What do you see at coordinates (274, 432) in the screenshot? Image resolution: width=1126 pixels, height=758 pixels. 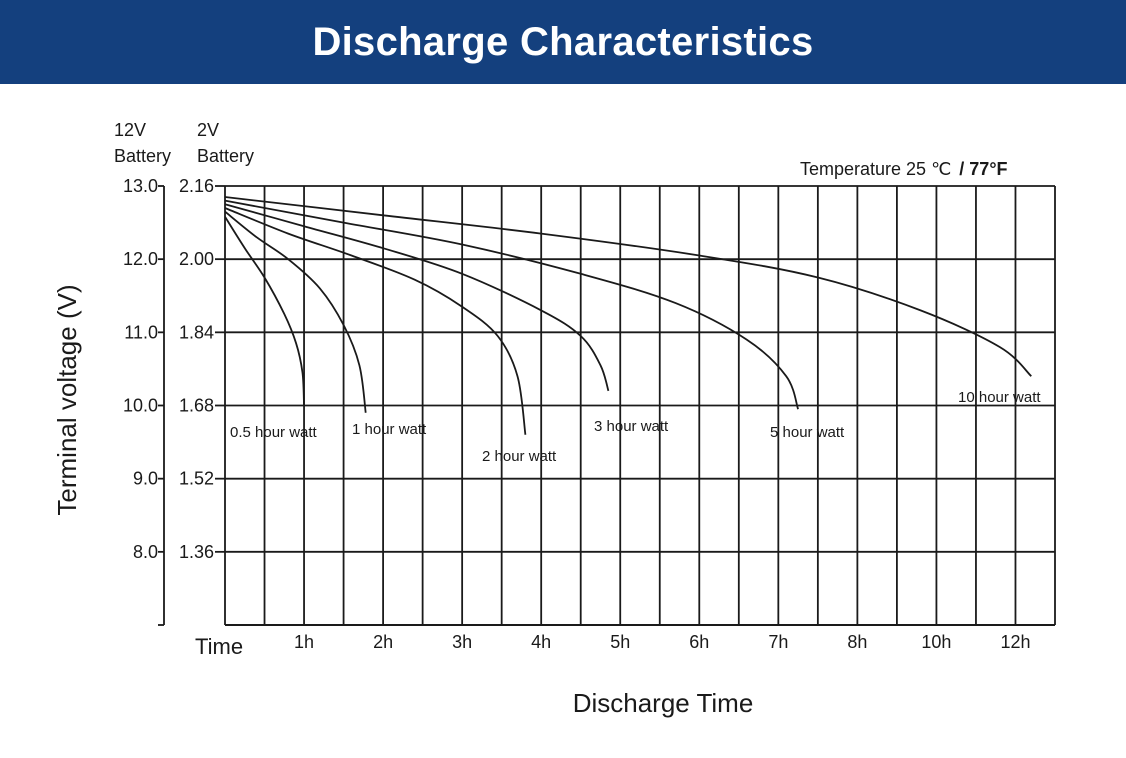 I see `series-label-0: 0.5 hour watt` at bounding box center [274, 432].